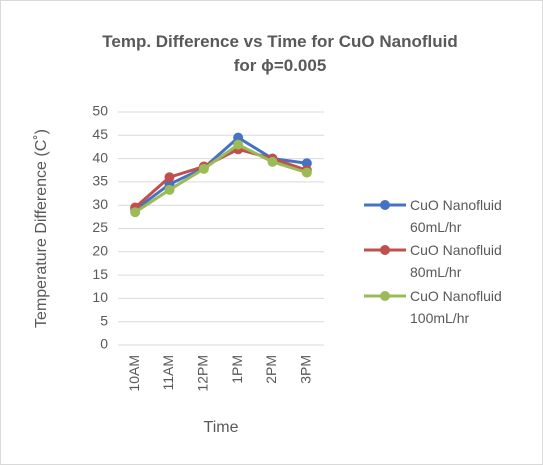  Describe the element at coordinates (100, 227) in the screenshot. I see `y-tick-label: 25` at that location.